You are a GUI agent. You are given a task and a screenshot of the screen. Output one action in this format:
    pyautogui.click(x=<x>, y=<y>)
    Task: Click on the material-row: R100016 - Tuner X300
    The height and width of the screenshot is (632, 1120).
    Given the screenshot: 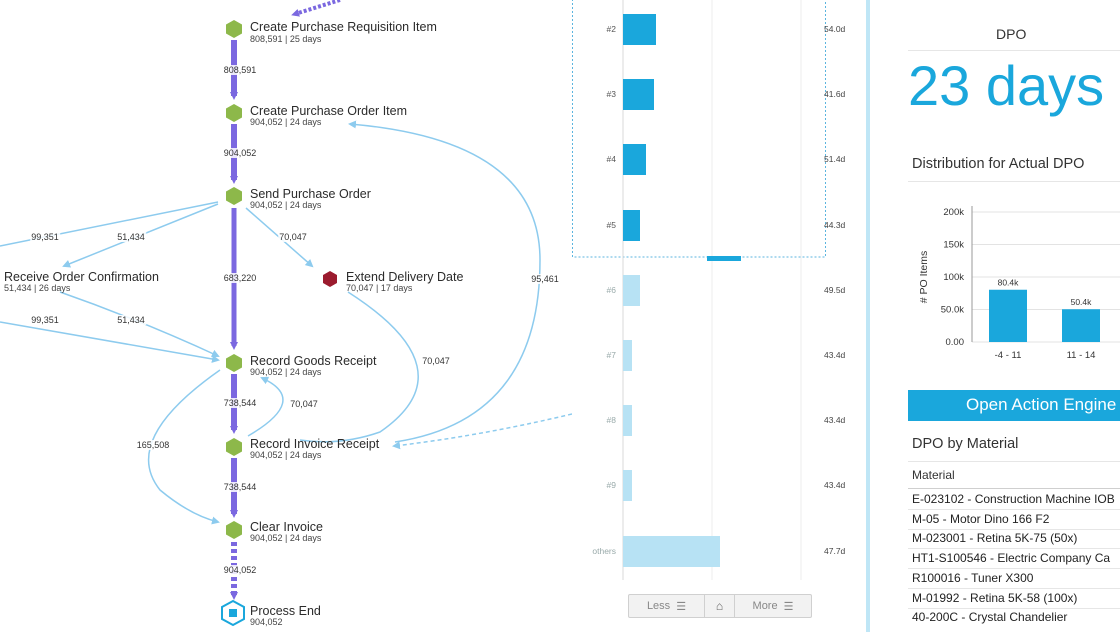 What is the action you would take?
    pyautogui.click(x=973, y=578)
    